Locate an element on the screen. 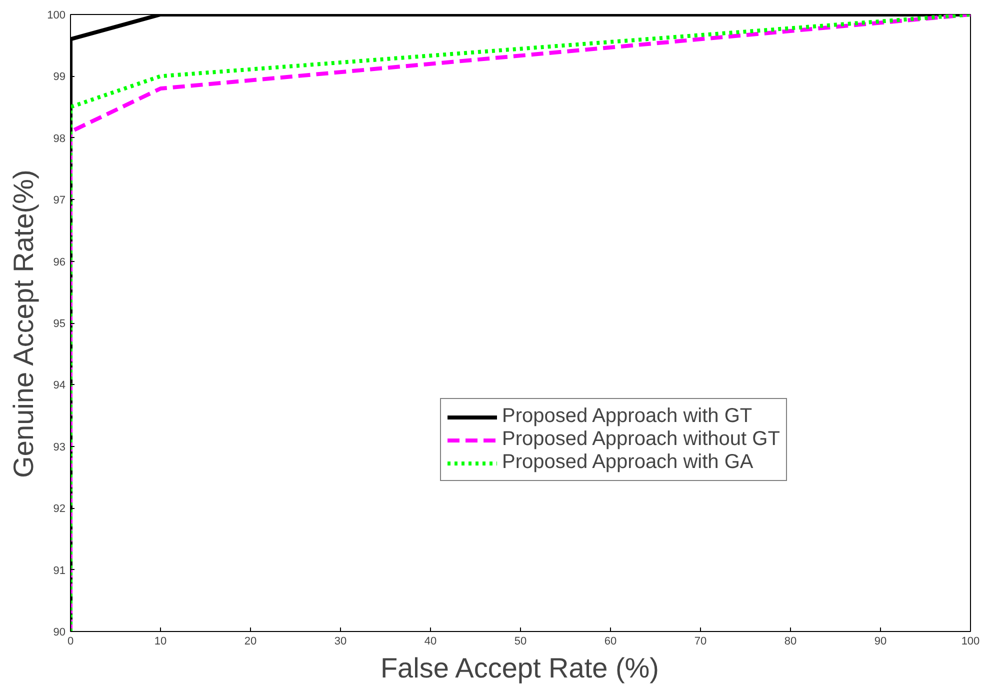  x-tick-label: 70 is located at coordinates (700, 642).